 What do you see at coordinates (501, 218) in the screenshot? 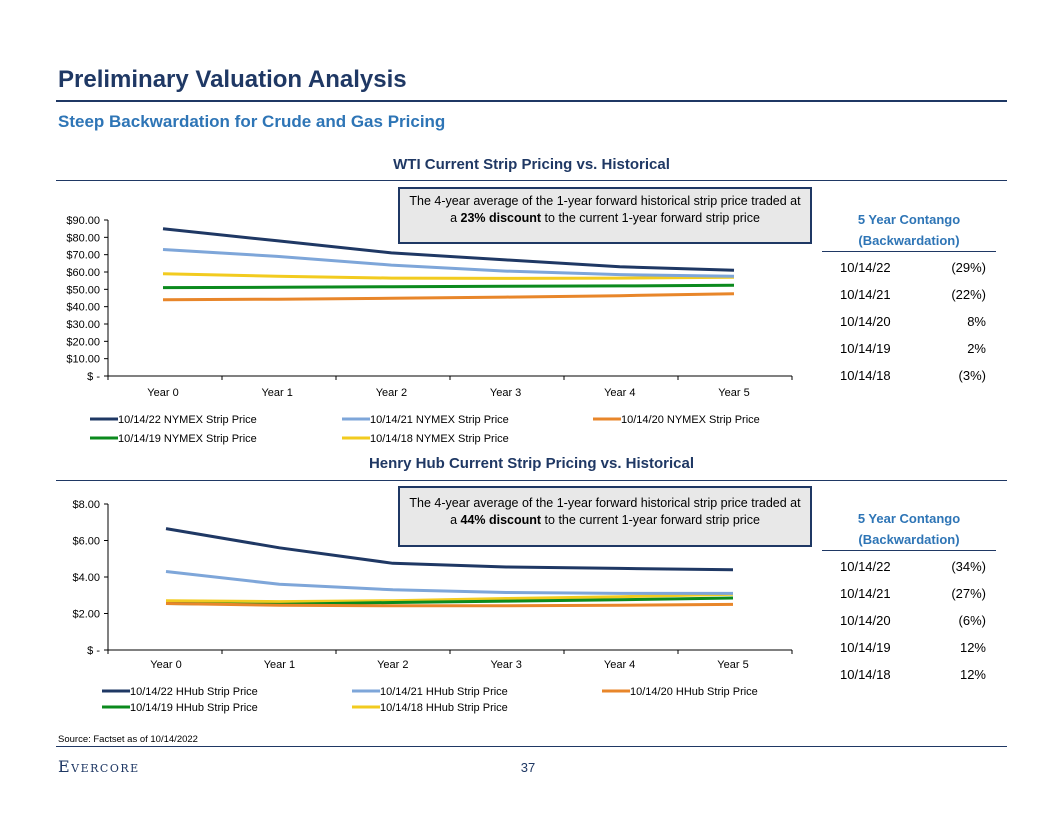
I see `wti-callout-discount: 23% discount` at bounding box center [501, 218].